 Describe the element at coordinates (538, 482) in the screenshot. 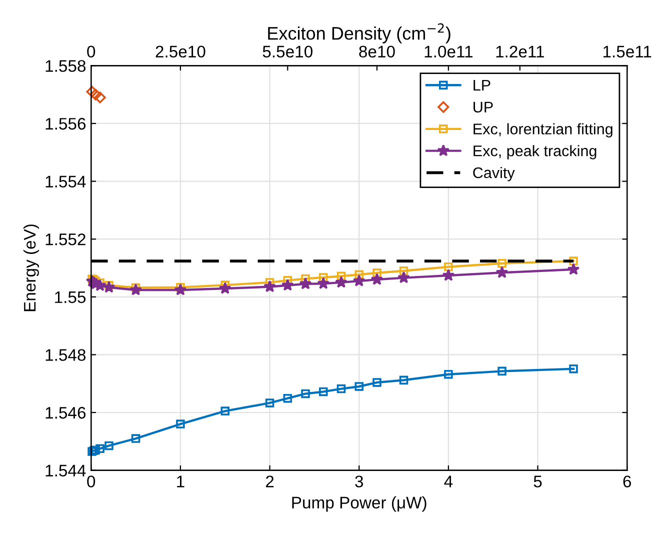

I see `x-tick-label: 5` at that location.